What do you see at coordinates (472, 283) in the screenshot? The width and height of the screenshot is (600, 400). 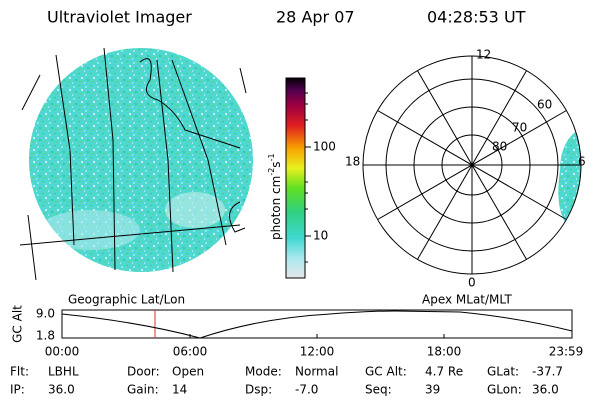 I see `hour-label: 0` at bounding box center [472, 283].